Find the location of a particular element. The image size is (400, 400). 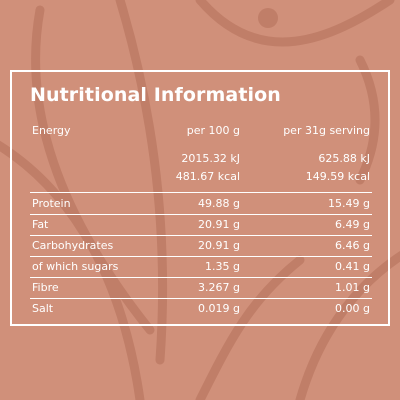

panel-title: Nutritional Information is located at coordinates (155, 95).